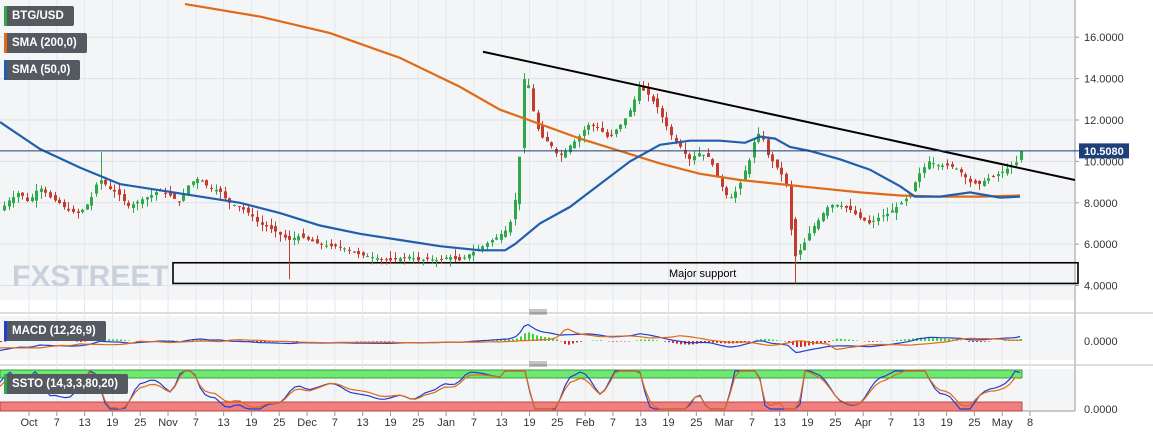 The image size is (1153, 436). I want to click on x-tick-label: Feb, so click(585, 423).